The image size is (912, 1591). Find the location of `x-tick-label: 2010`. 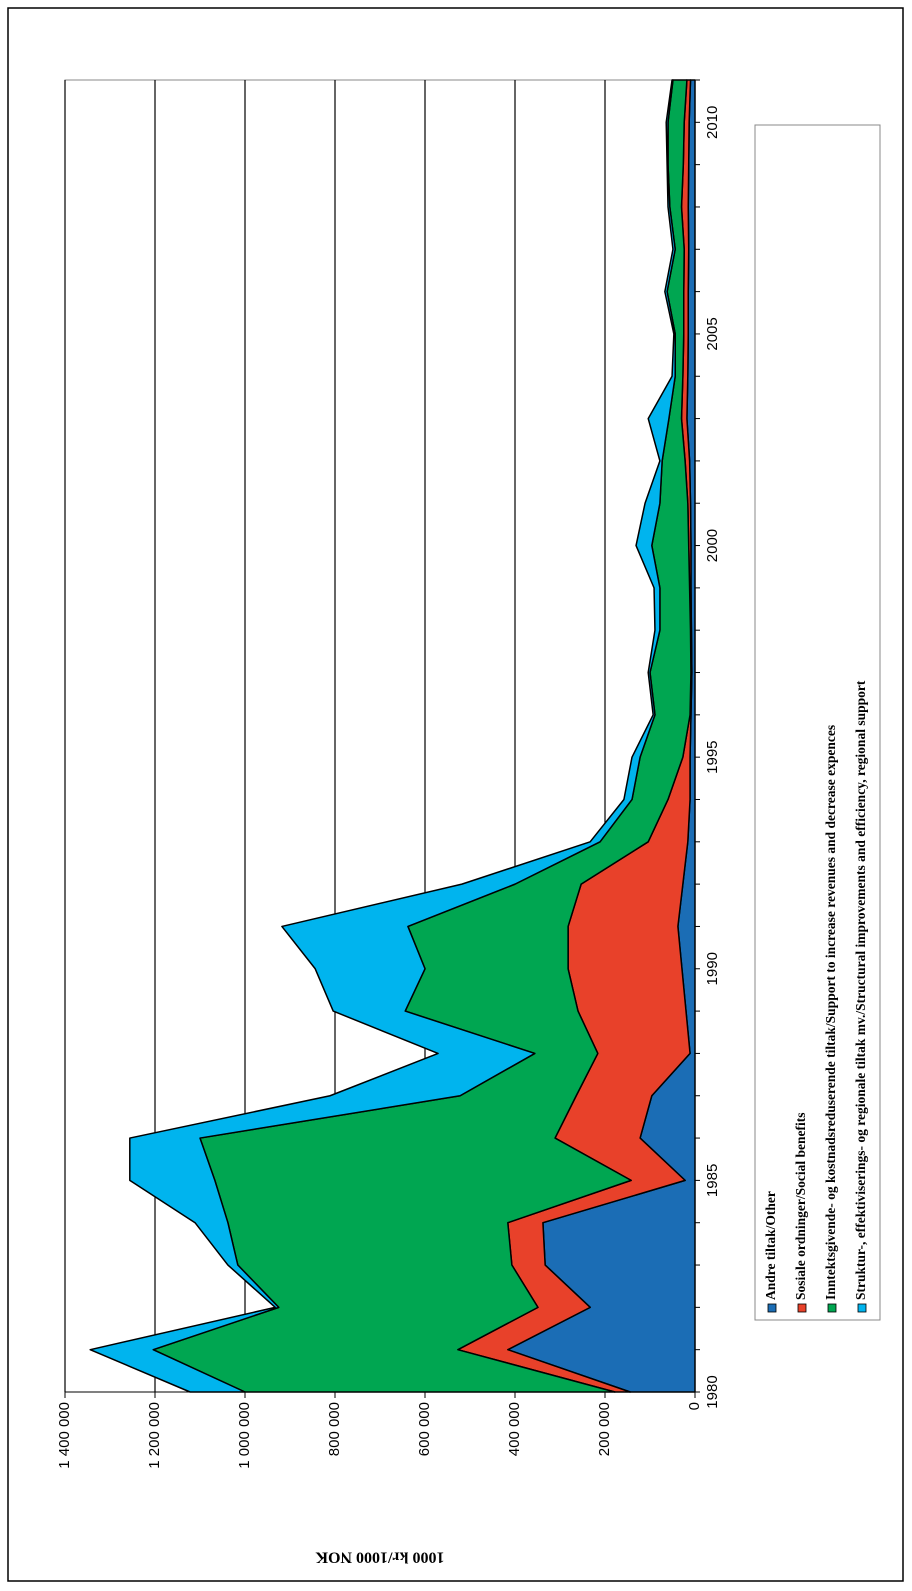

x-tick-label: 2010 is located at coordinates (712, 122).